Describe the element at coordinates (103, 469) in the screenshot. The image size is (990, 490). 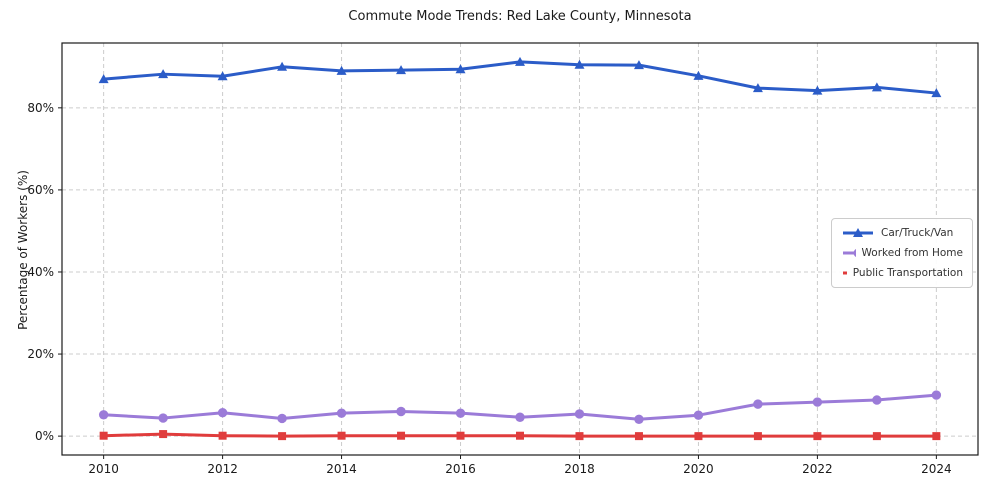
I see `x-tick-label: 2010` at that location.